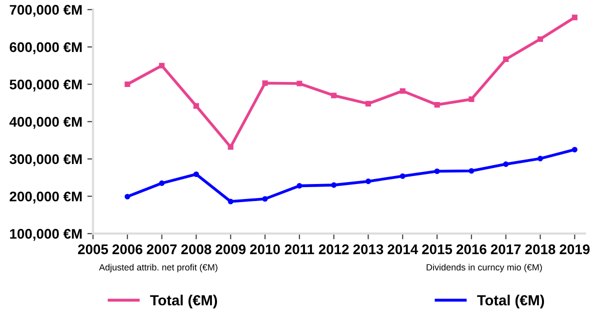 The width and height of the screenshot is (600, 320). Describe the element at coordinates (333, 249) in the screenshot. I see `x-tick-label: 2012` at that location.